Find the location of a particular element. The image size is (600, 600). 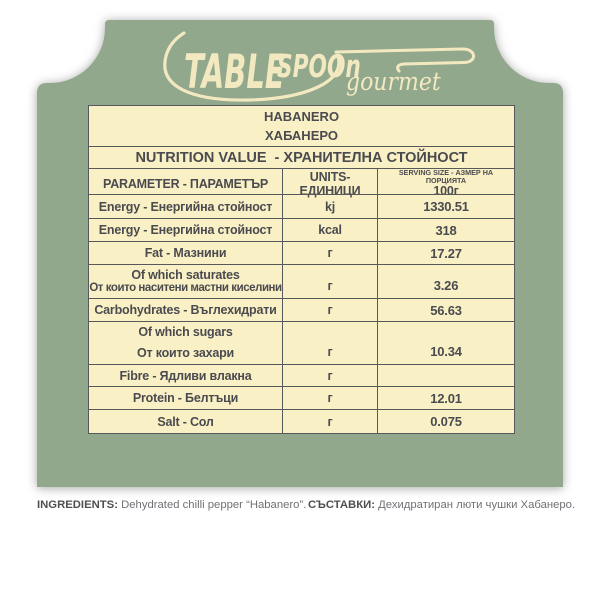

nutrition-value-row: NUTRITION VALUE - ХРАНИТЕЛНА СТОЙНОСТ is located at coordinates (301, 157).